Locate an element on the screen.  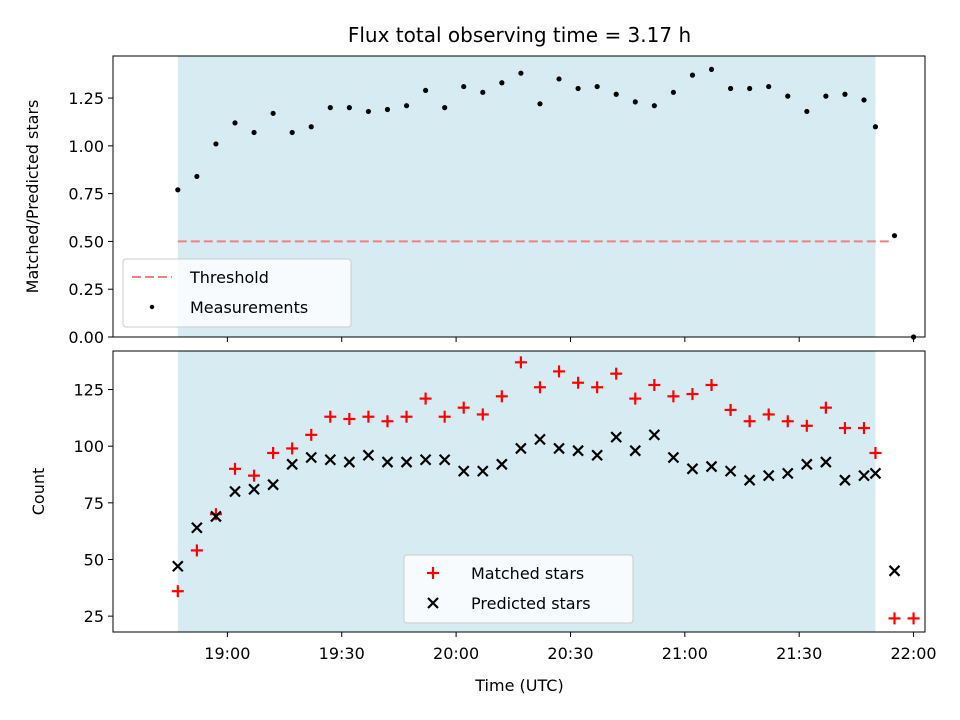
chart-title: Flux total observing time = 3.17 h is located at coordinates (519, 35).